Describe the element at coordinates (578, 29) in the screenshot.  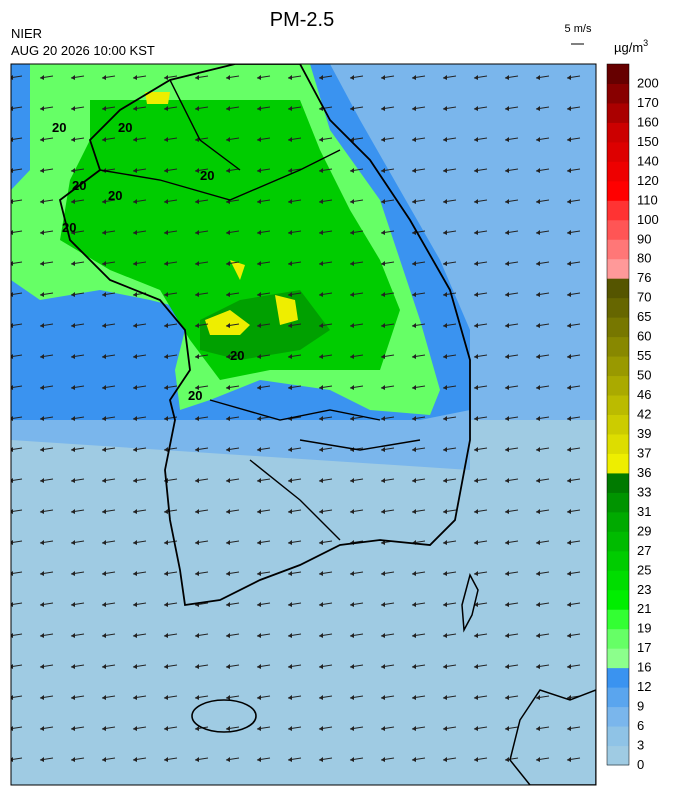
I see `wind-scale: 5 m/s` at that location.